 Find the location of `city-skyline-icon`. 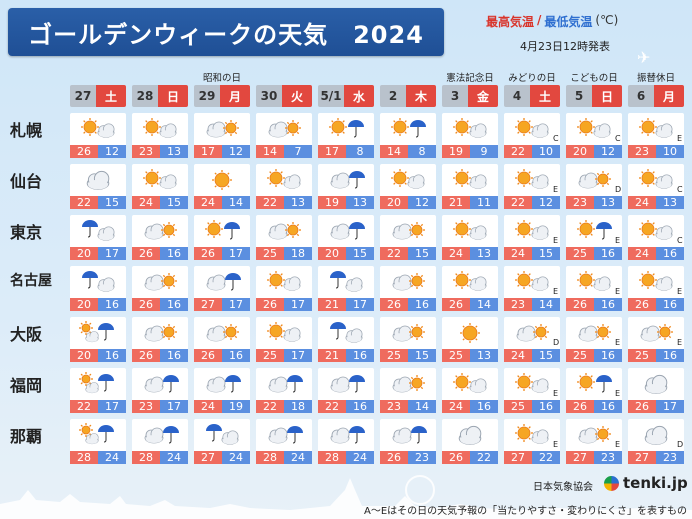

city-skyline-icon is located at coordinates (346, 497).